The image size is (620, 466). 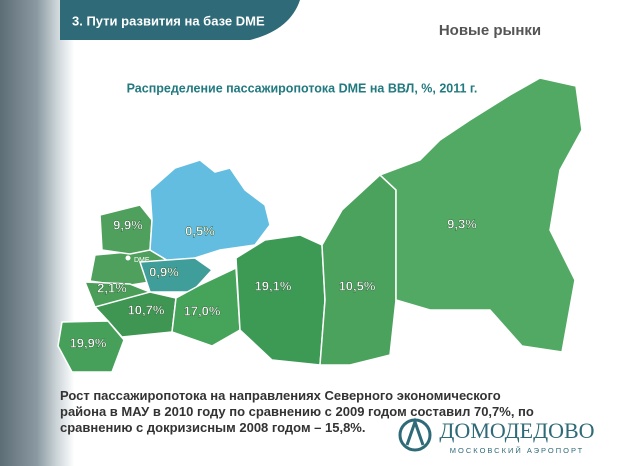 I want to click on header-band, so click(x=180, y=20).